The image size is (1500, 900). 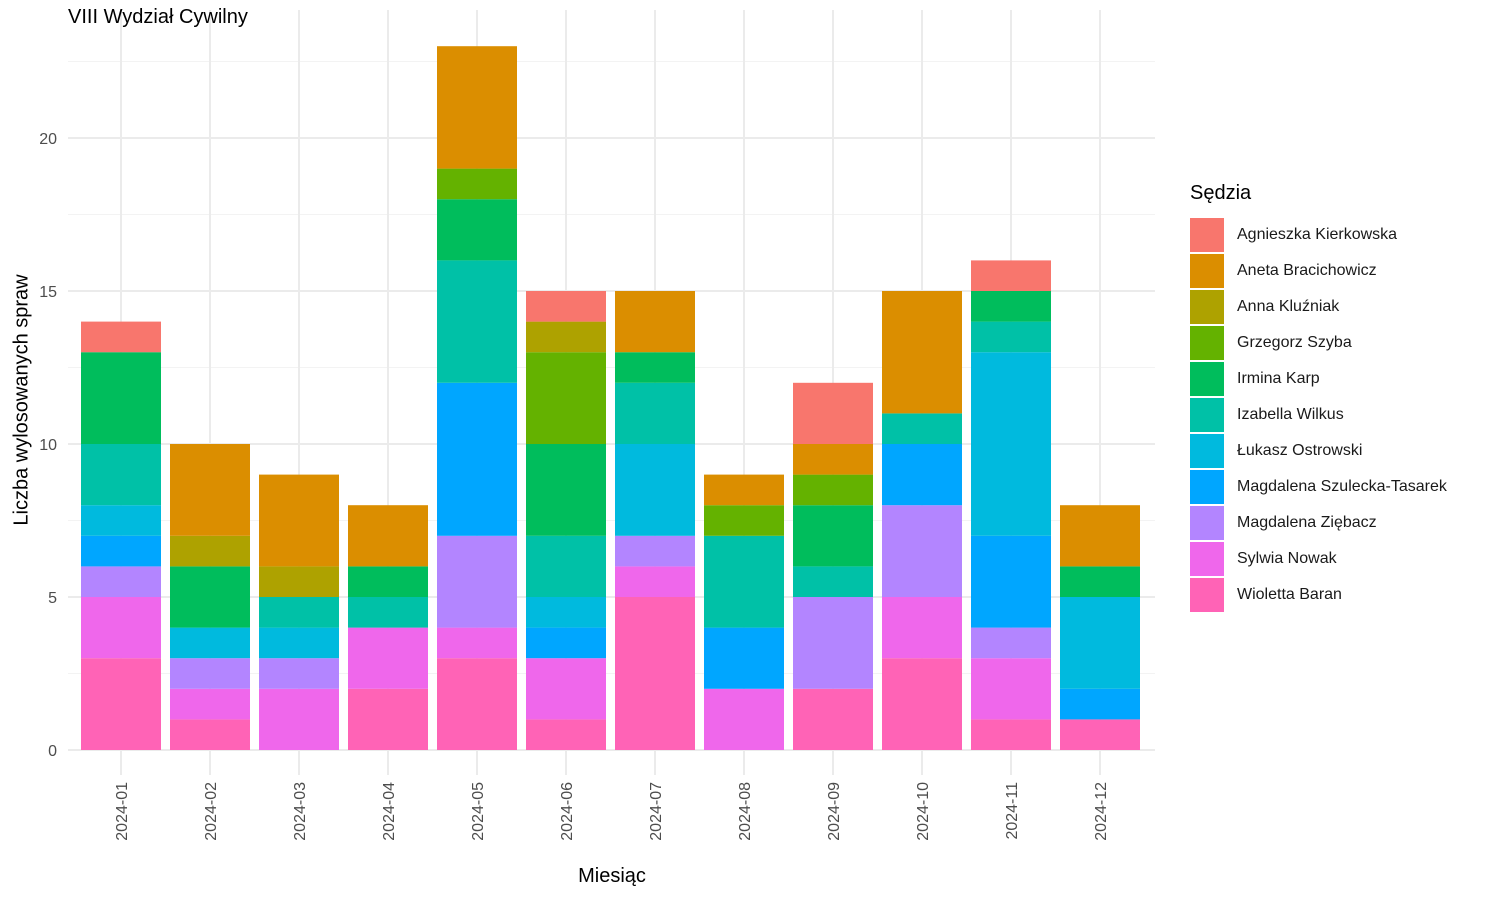 What do you see at coordinates (1294, 342) in the screenshot?
I see `legend-label: Grzegorz Szyba` at bounding box center [1294, 342].